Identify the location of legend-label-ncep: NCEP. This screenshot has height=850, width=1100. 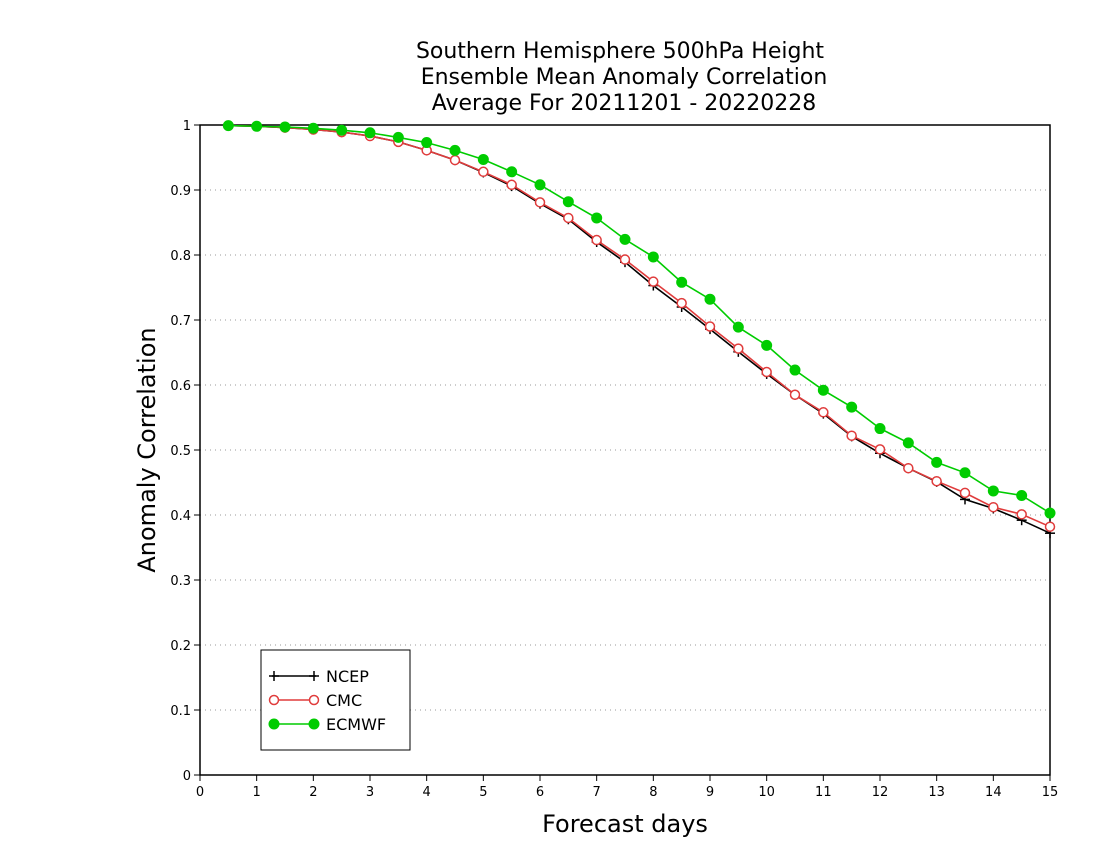
(347, 676).